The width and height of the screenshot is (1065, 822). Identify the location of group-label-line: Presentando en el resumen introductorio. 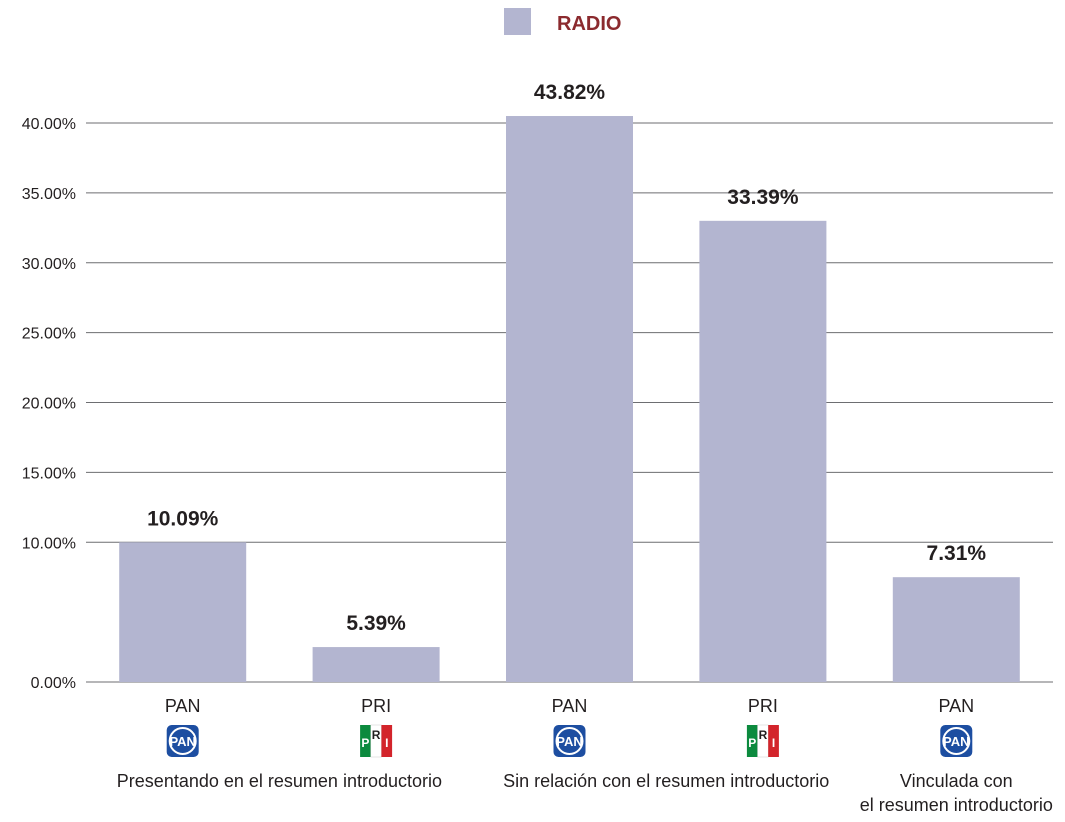
(279, 781).